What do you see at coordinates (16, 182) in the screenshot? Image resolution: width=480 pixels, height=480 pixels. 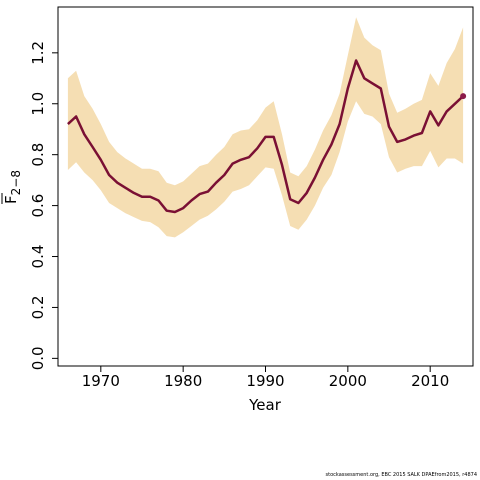 I see `y-axis-label-sub: 2−8` at bounding box center [16, 182].